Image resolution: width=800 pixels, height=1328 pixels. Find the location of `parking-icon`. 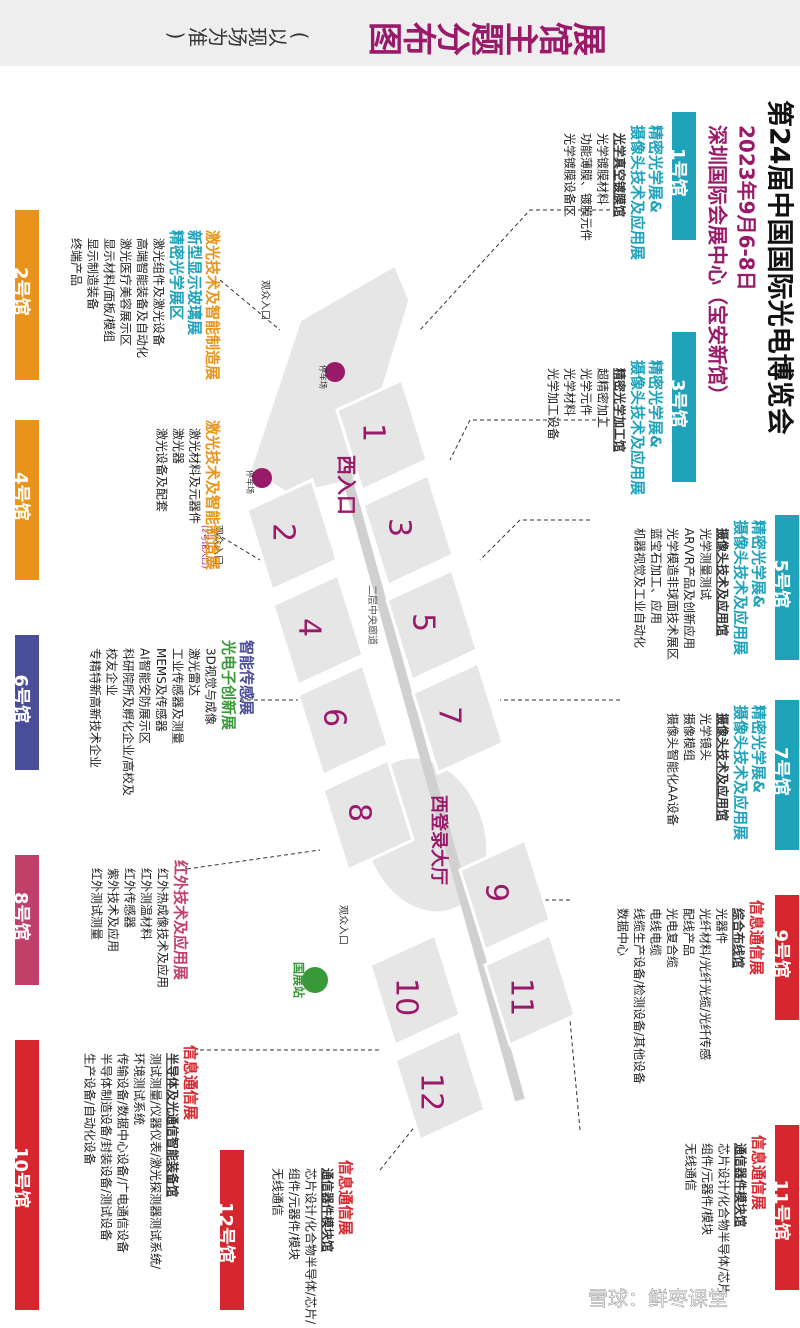

parking-icon is located at coordinates (262, 478).